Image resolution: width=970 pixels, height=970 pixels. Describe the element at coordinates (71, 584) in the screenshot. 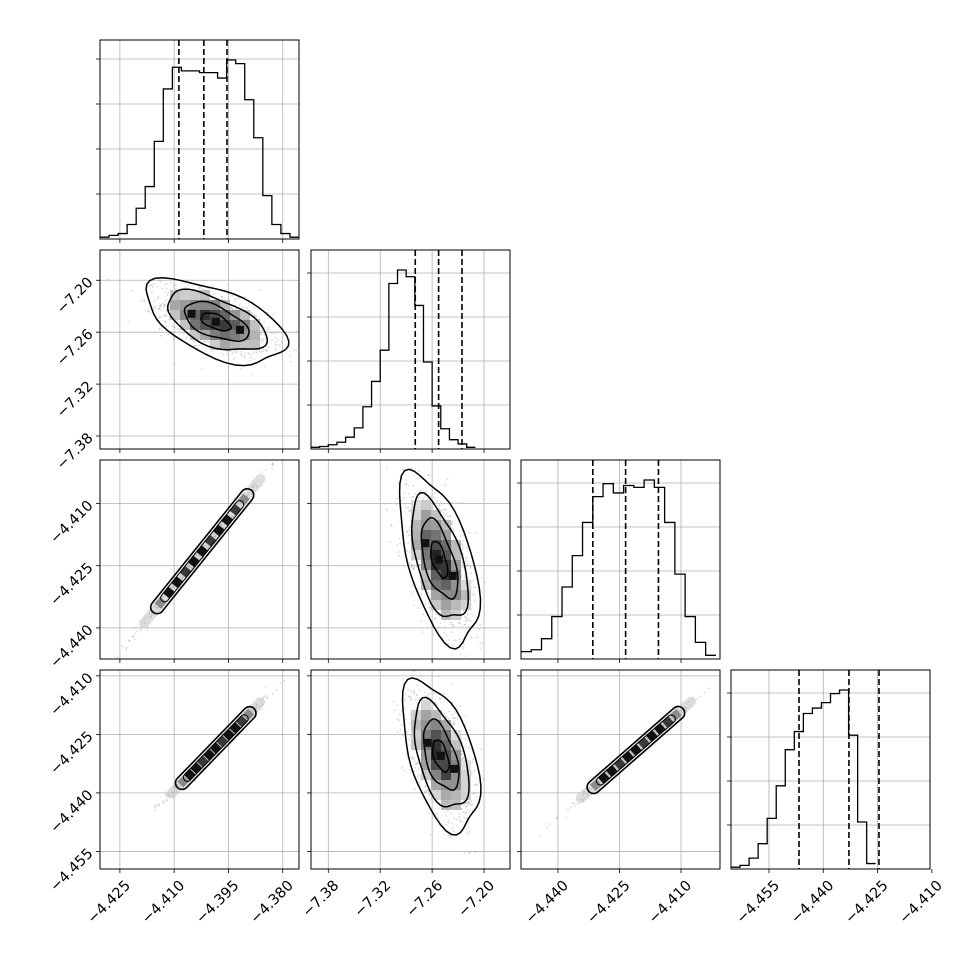

I see `y-tick-label: −4.425` at that location.